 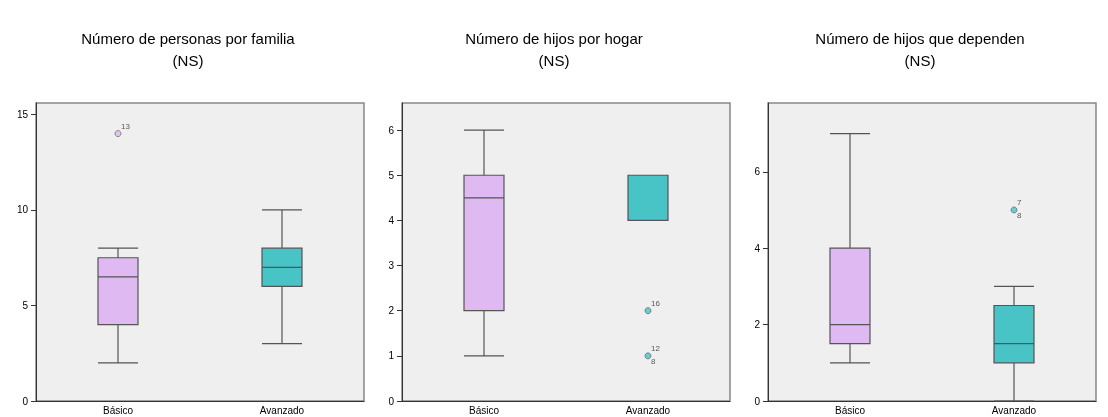 I want to click on y-tick-label: 1, so click(x=391, y=356).